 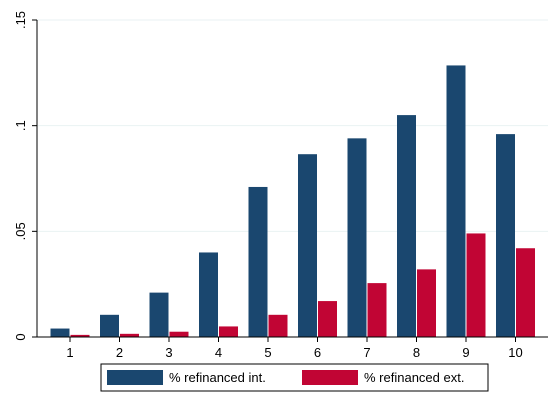 I want to click on x-tick-label: 7, so click(x=366, y=352).